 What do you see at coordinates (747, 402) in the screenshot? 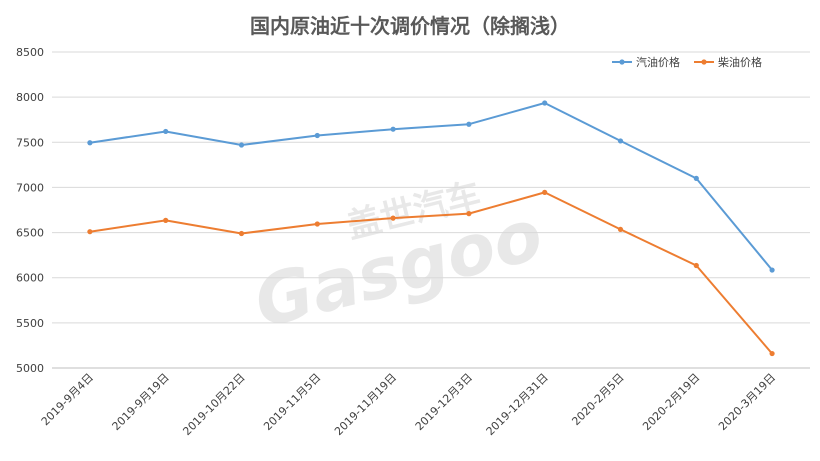
I see `x-tick-label: 2020-3月19日` at bounding box center [747, 402].